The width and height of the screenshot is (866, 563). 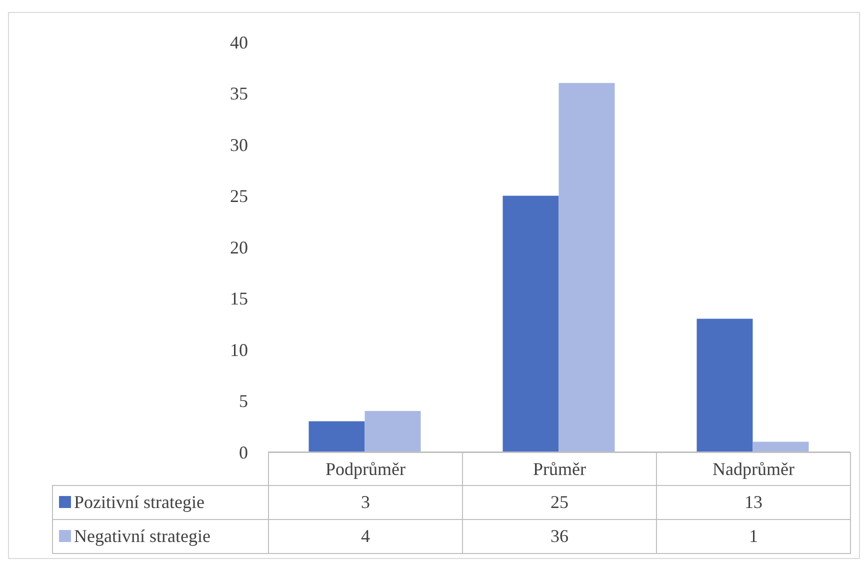 I want to click on legend-label: Negativní strategie, so click(x=141, y=536).